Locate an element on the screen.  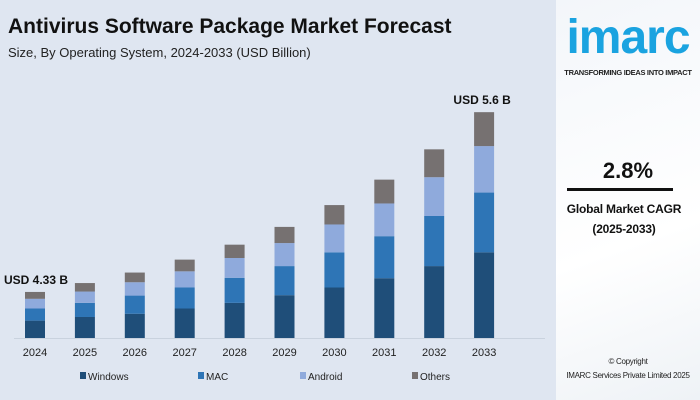
bar-segment-windows-2027 is located at coordinates (184, 323).